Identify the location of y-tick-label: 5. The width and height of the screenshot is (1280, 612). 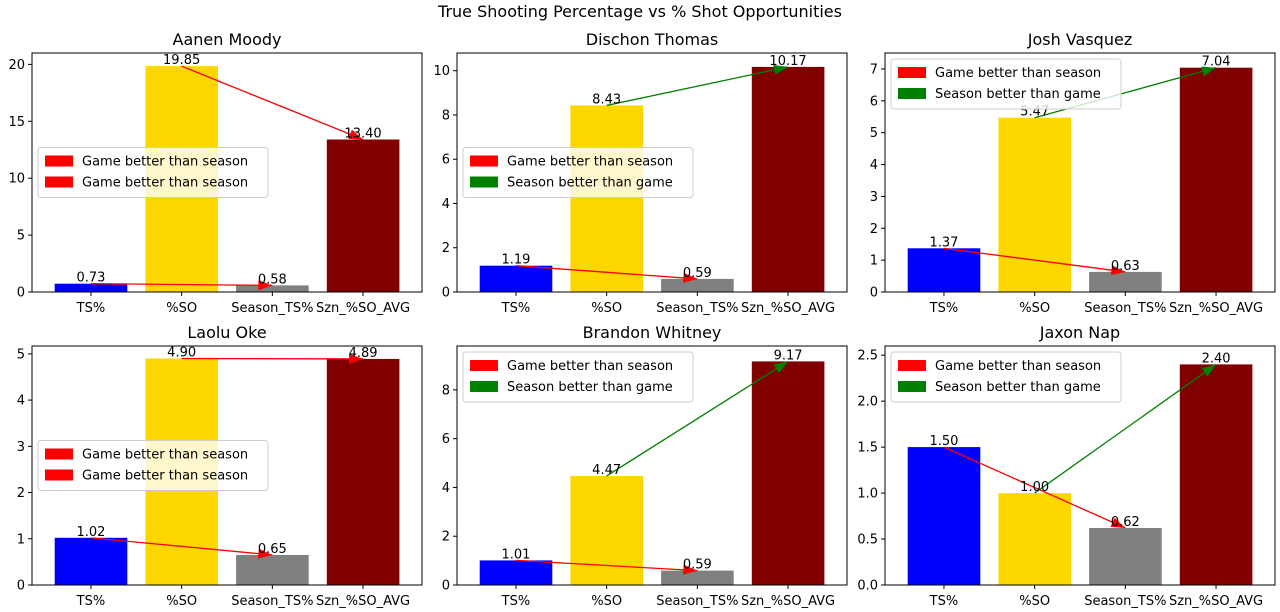
(21, 354).